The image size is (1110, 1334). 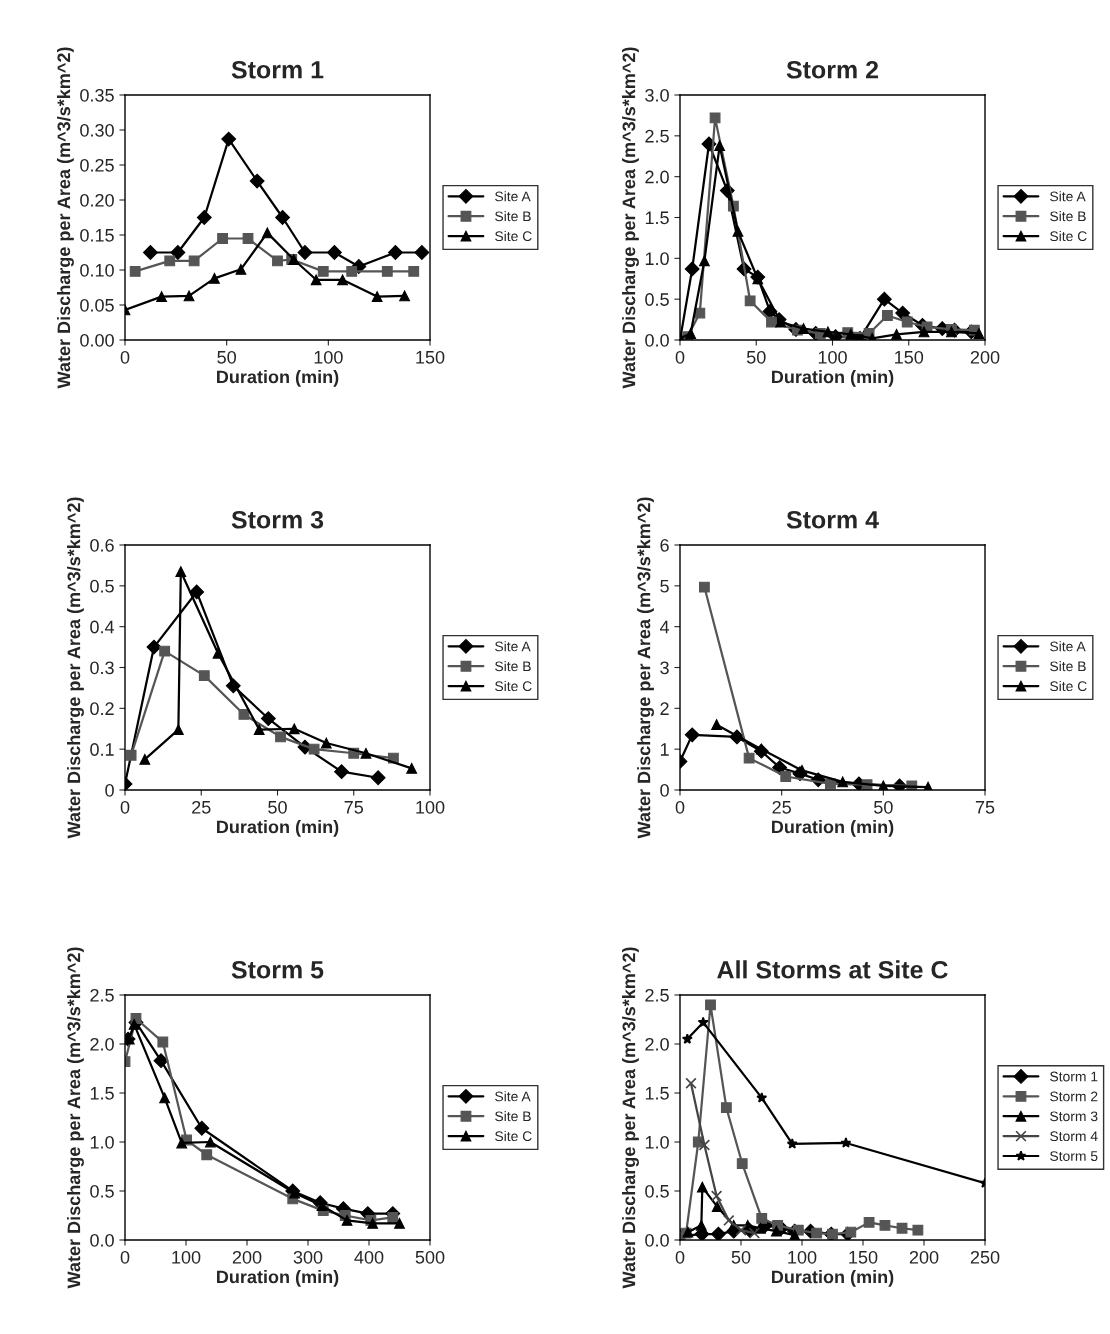 I want to click on y-tick-label: 0.4, so click(x=102, y=627).